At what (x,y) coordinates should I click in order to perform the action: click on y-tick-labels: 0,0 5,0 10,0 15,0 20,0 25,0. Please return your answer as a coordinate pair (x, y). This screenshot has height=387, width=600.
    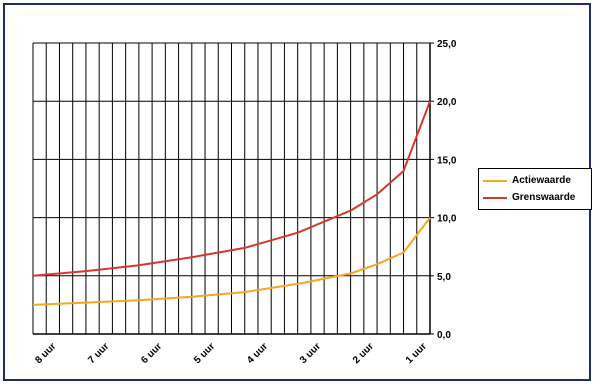
    Looking at the image, I should click on (443, 190).